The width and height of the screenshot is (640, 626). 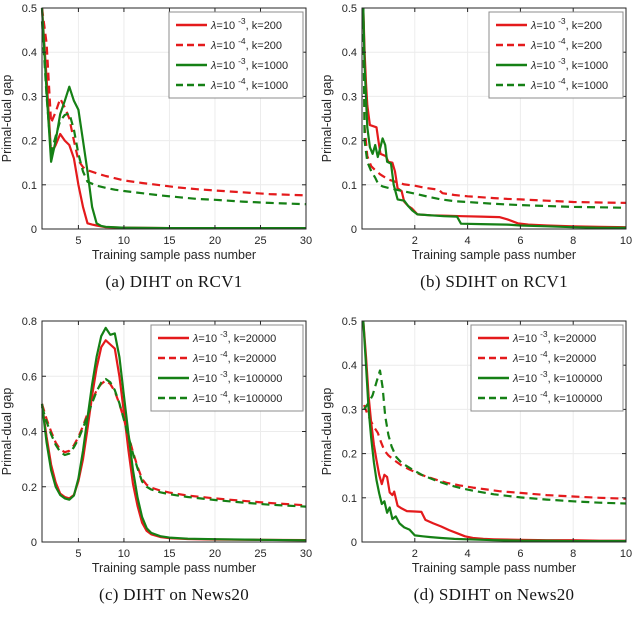 What do you see at coordinates (494, 281) in the screenshot?
I see `caption-sdiht-rcv1: (b) SDIHT on RCV1` at bounding box center [494, 281].